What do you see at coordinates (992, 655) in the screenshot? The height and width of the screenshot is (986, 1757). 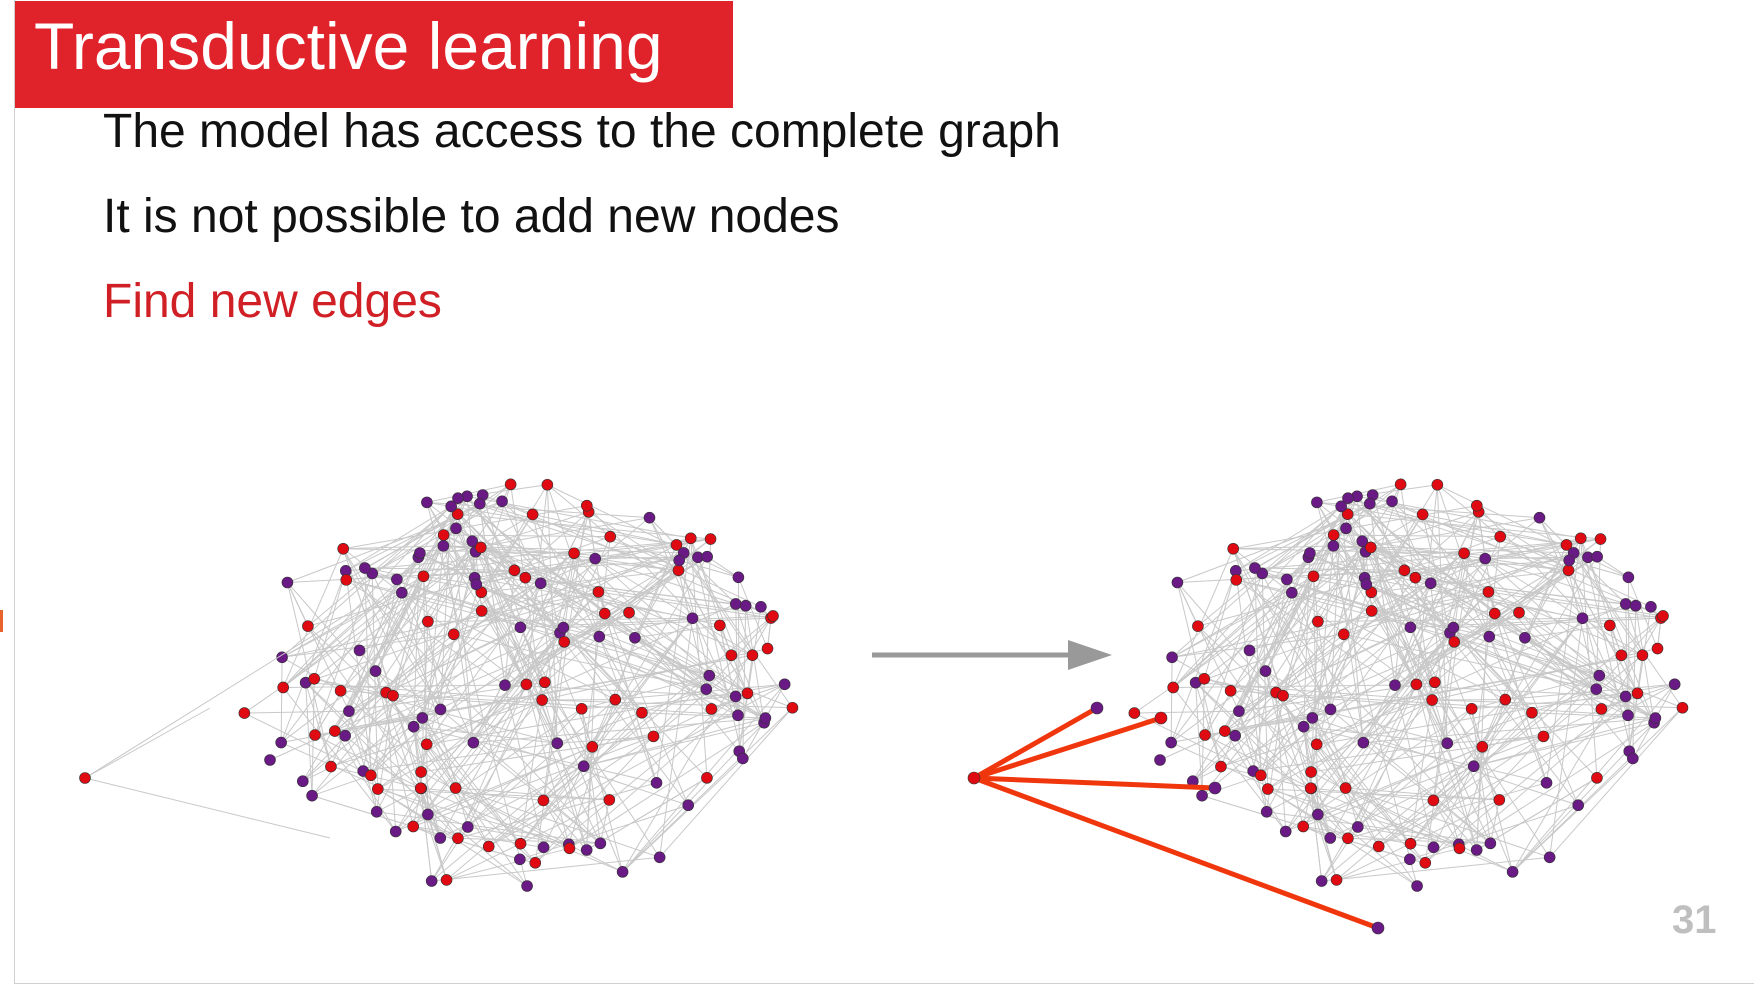 I see `transition-arrow` at bounding box center [992, 655].